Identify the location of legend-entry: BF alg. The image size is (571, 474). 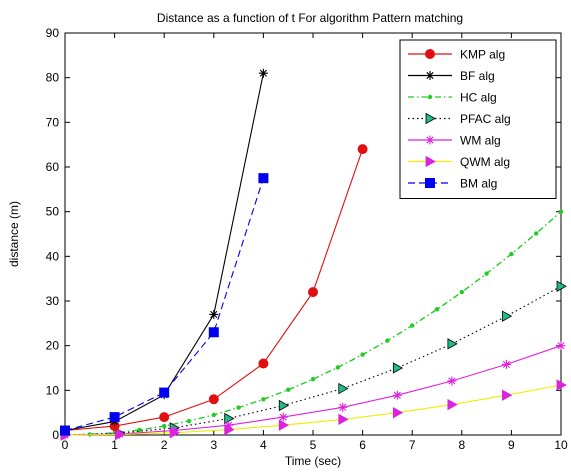
(451, 76).